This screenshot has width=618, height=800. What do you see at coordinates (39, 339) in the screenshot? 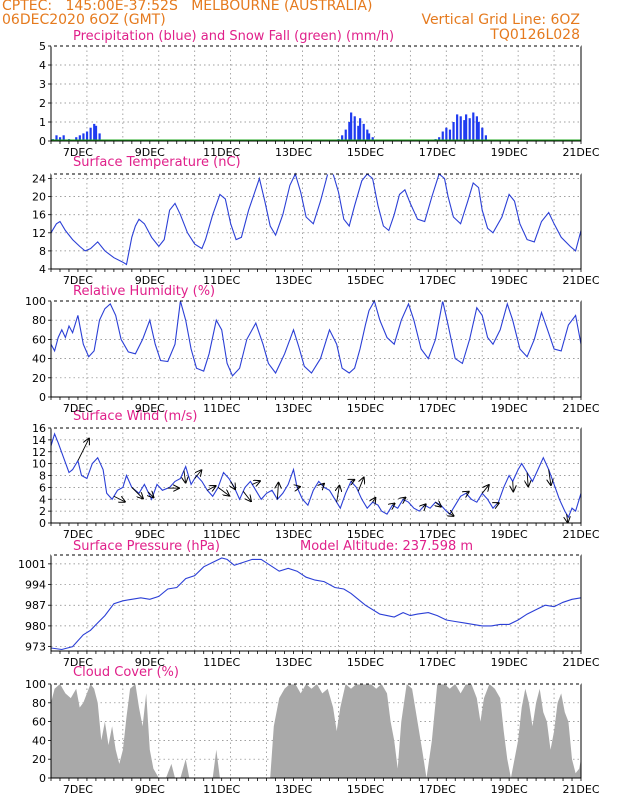
I see `rh-ylabel: 60` at bounding box center [39, 339].